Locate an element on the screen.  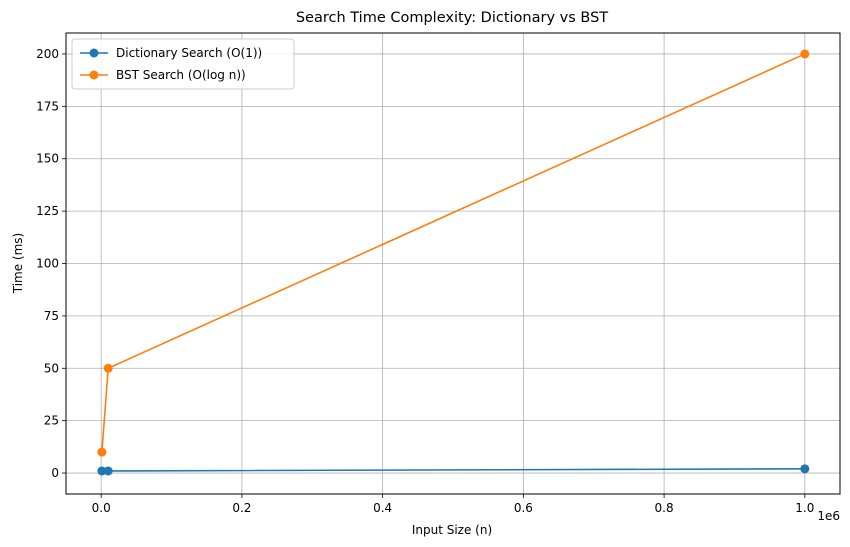
y-tick-label: 175 is located at coordinates (47, 106).